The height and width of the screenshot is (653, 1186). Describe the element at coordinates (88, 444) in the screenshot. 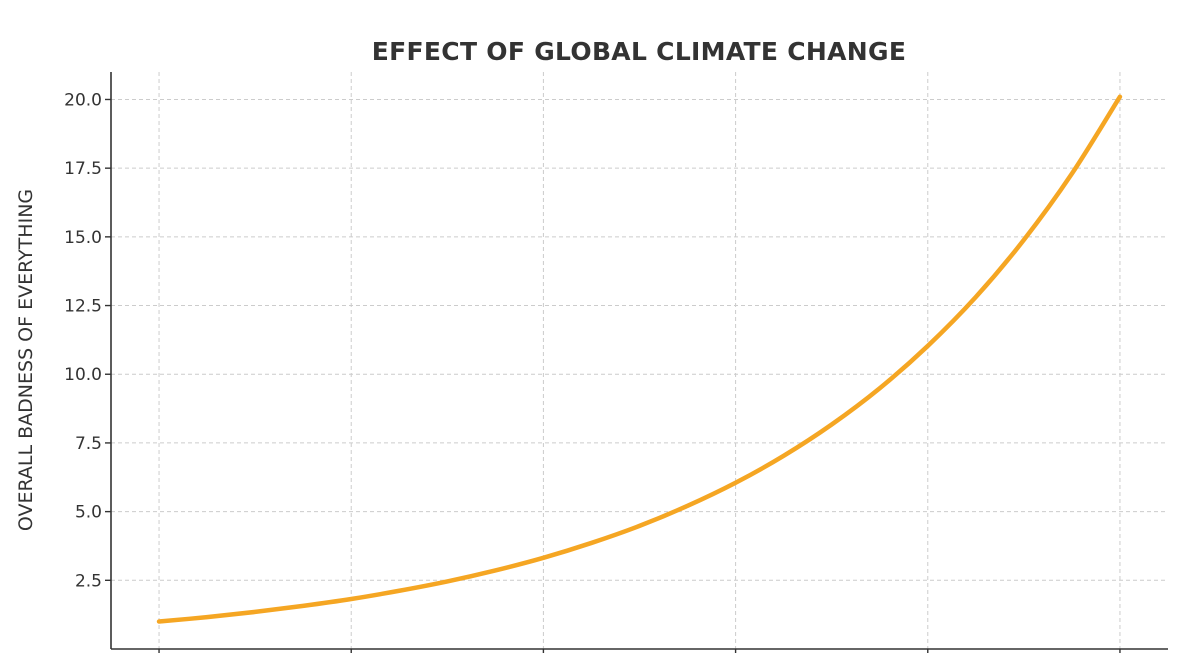

I see `y-tick-label: 7.5` at that location.